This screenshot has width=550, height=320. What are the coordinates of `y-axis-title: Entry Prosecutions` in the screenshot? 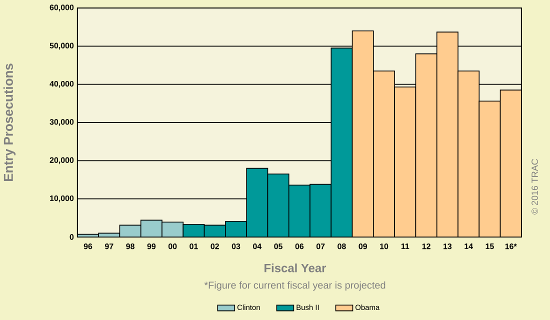 It's located at (9, 123).